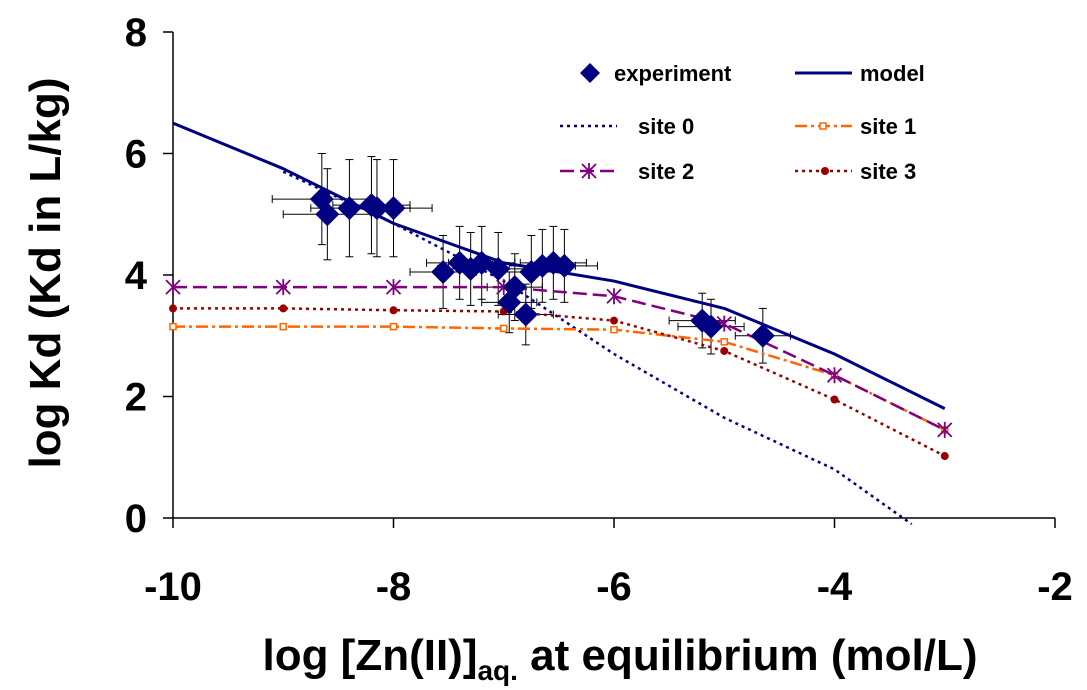 This screenshot has height=690, width=1087. I want to click on series-site1, so click(559, 378).